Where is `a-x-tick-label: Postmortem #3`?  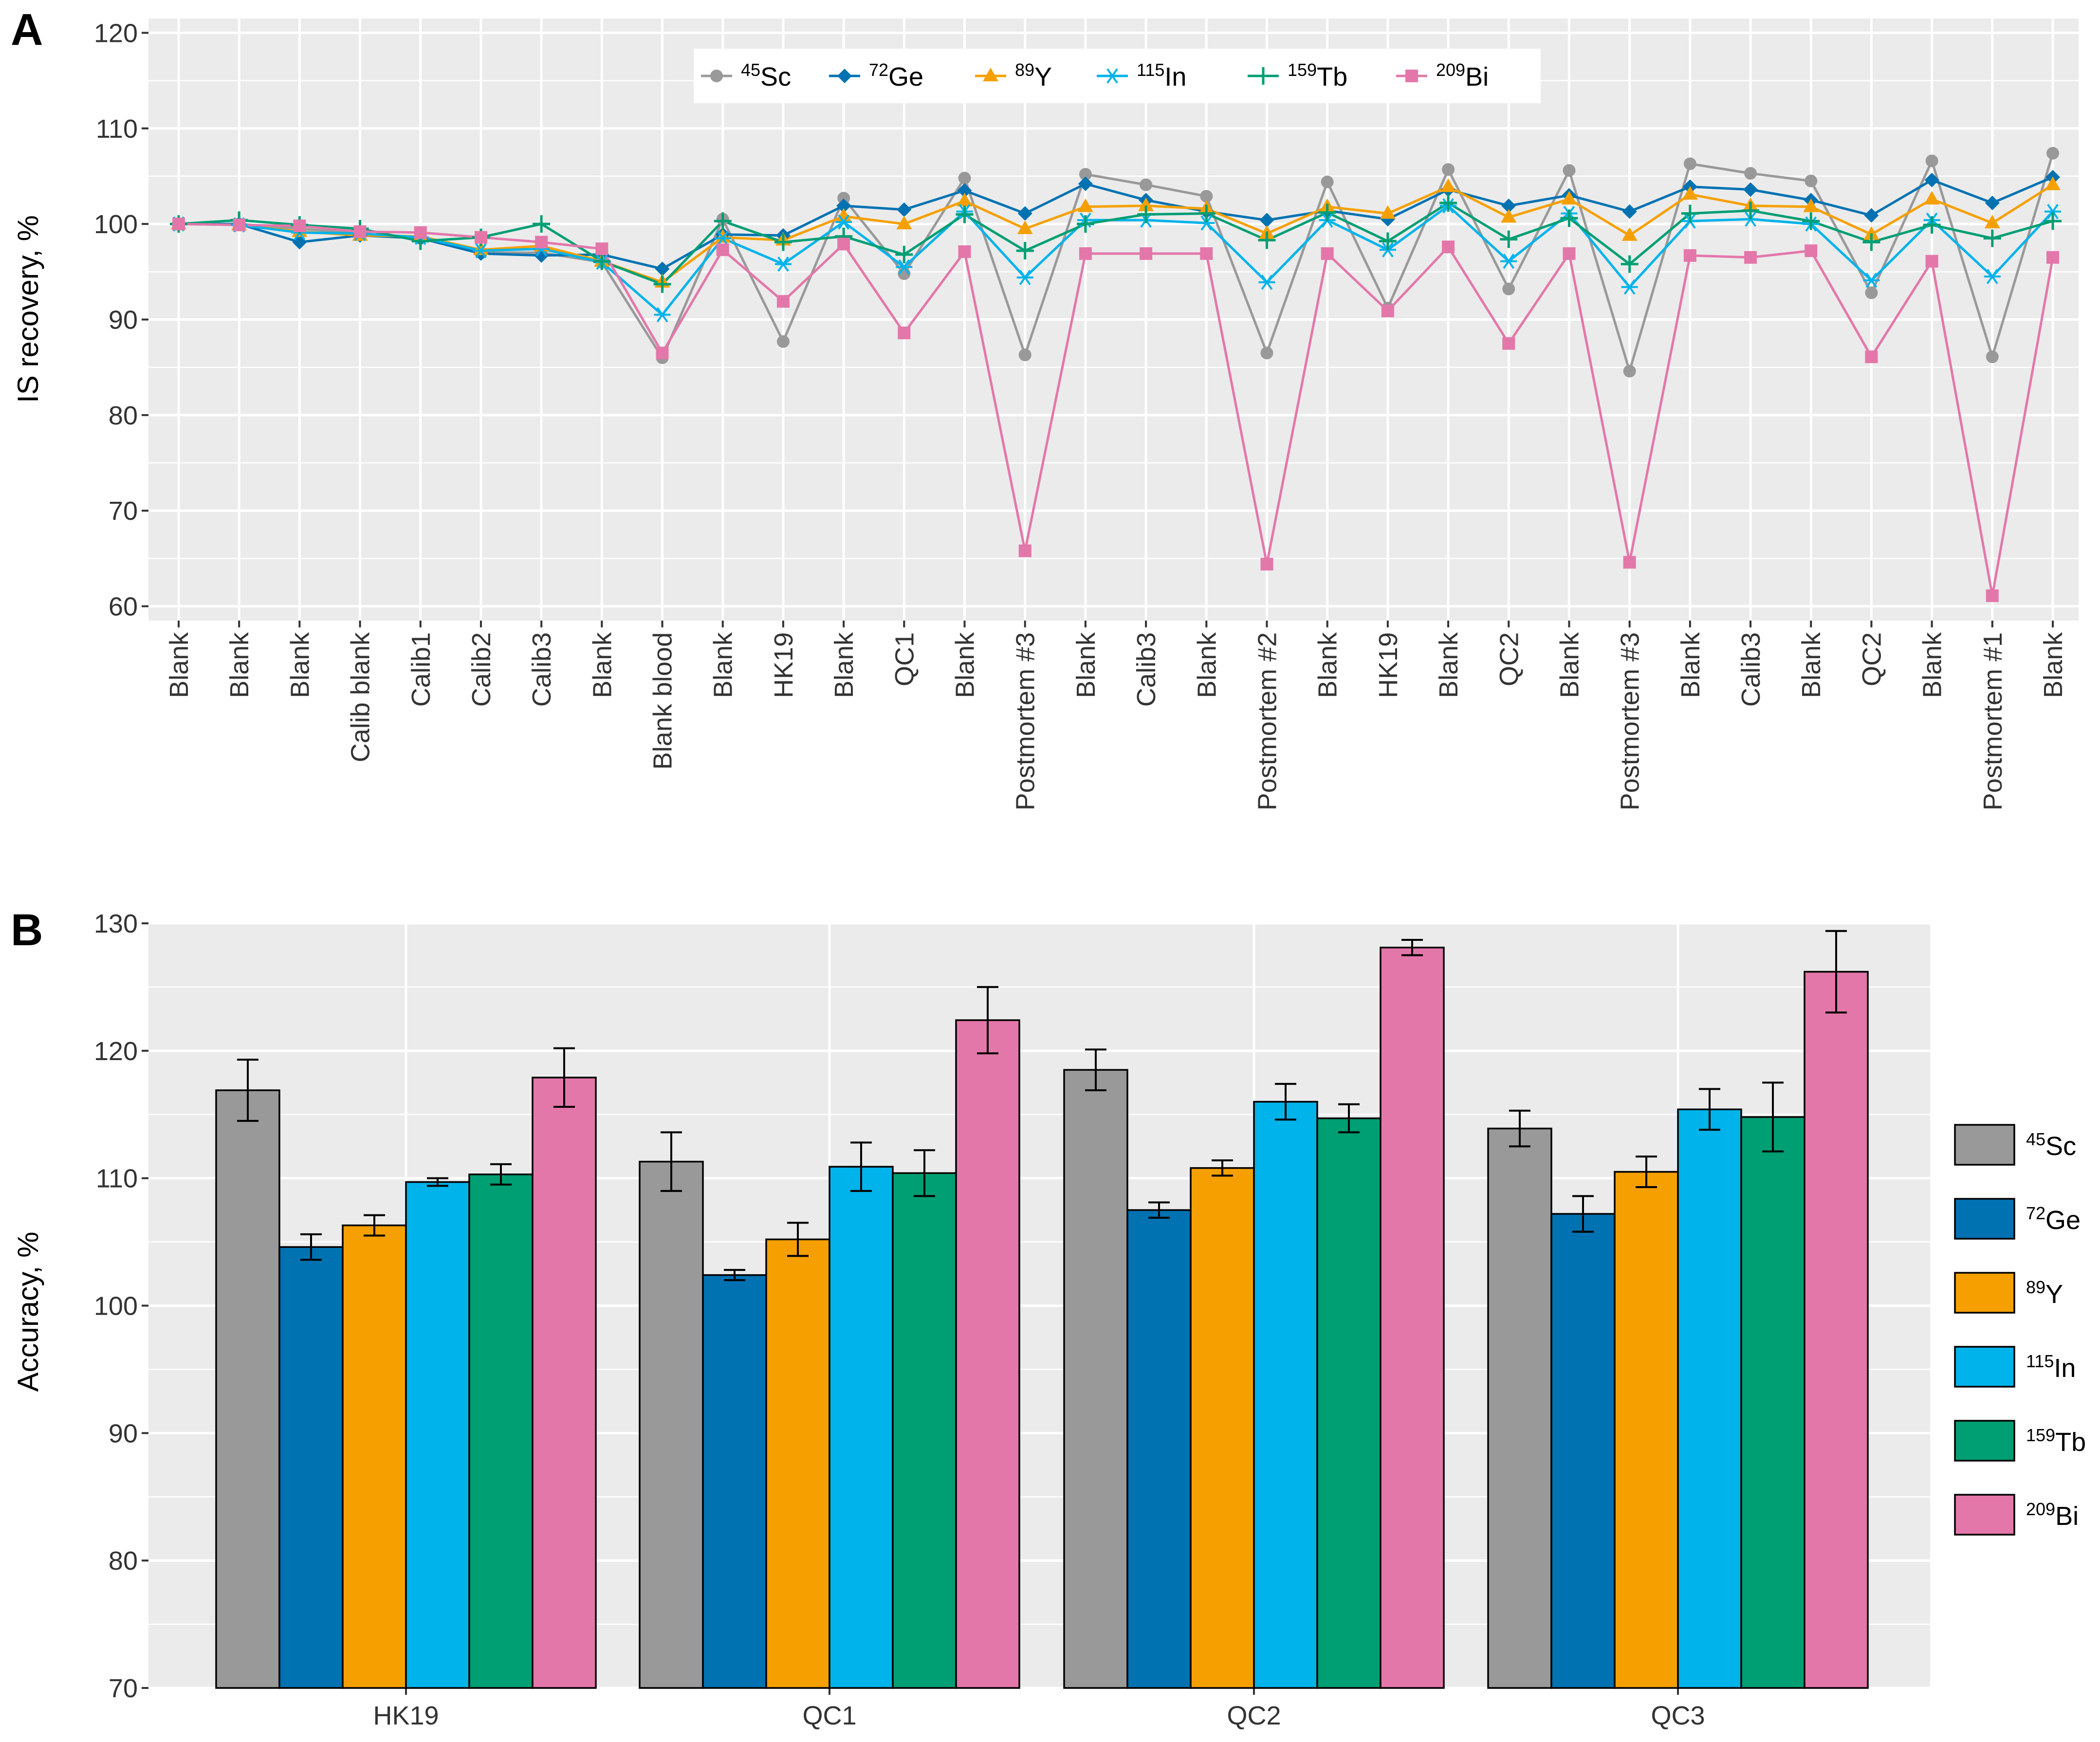
a-x-tick-label: Postmortem #3 is located at coordinates (1025, 721).